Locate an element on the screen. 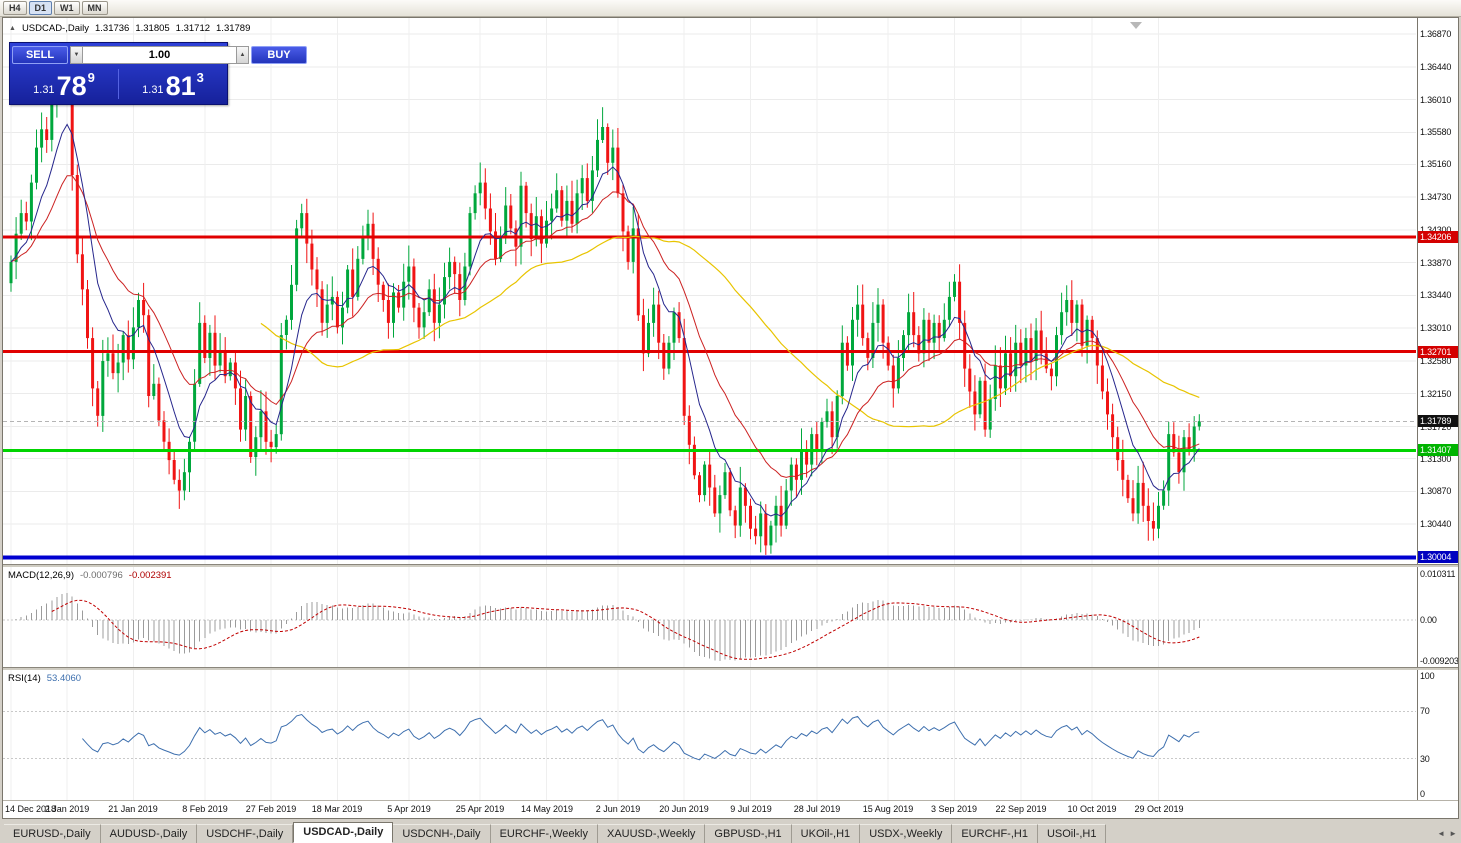 This screenshot has height=843, width=1461. price-tick: 1.31300 is located at coordinates (1436, 459).